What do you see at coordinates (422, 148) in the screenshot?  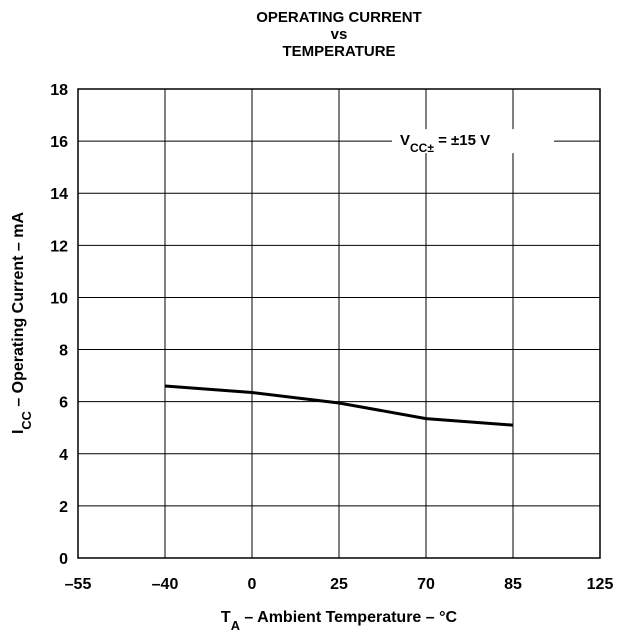 I see `annotation-sub: CC±` at bounding box center [422, 148].